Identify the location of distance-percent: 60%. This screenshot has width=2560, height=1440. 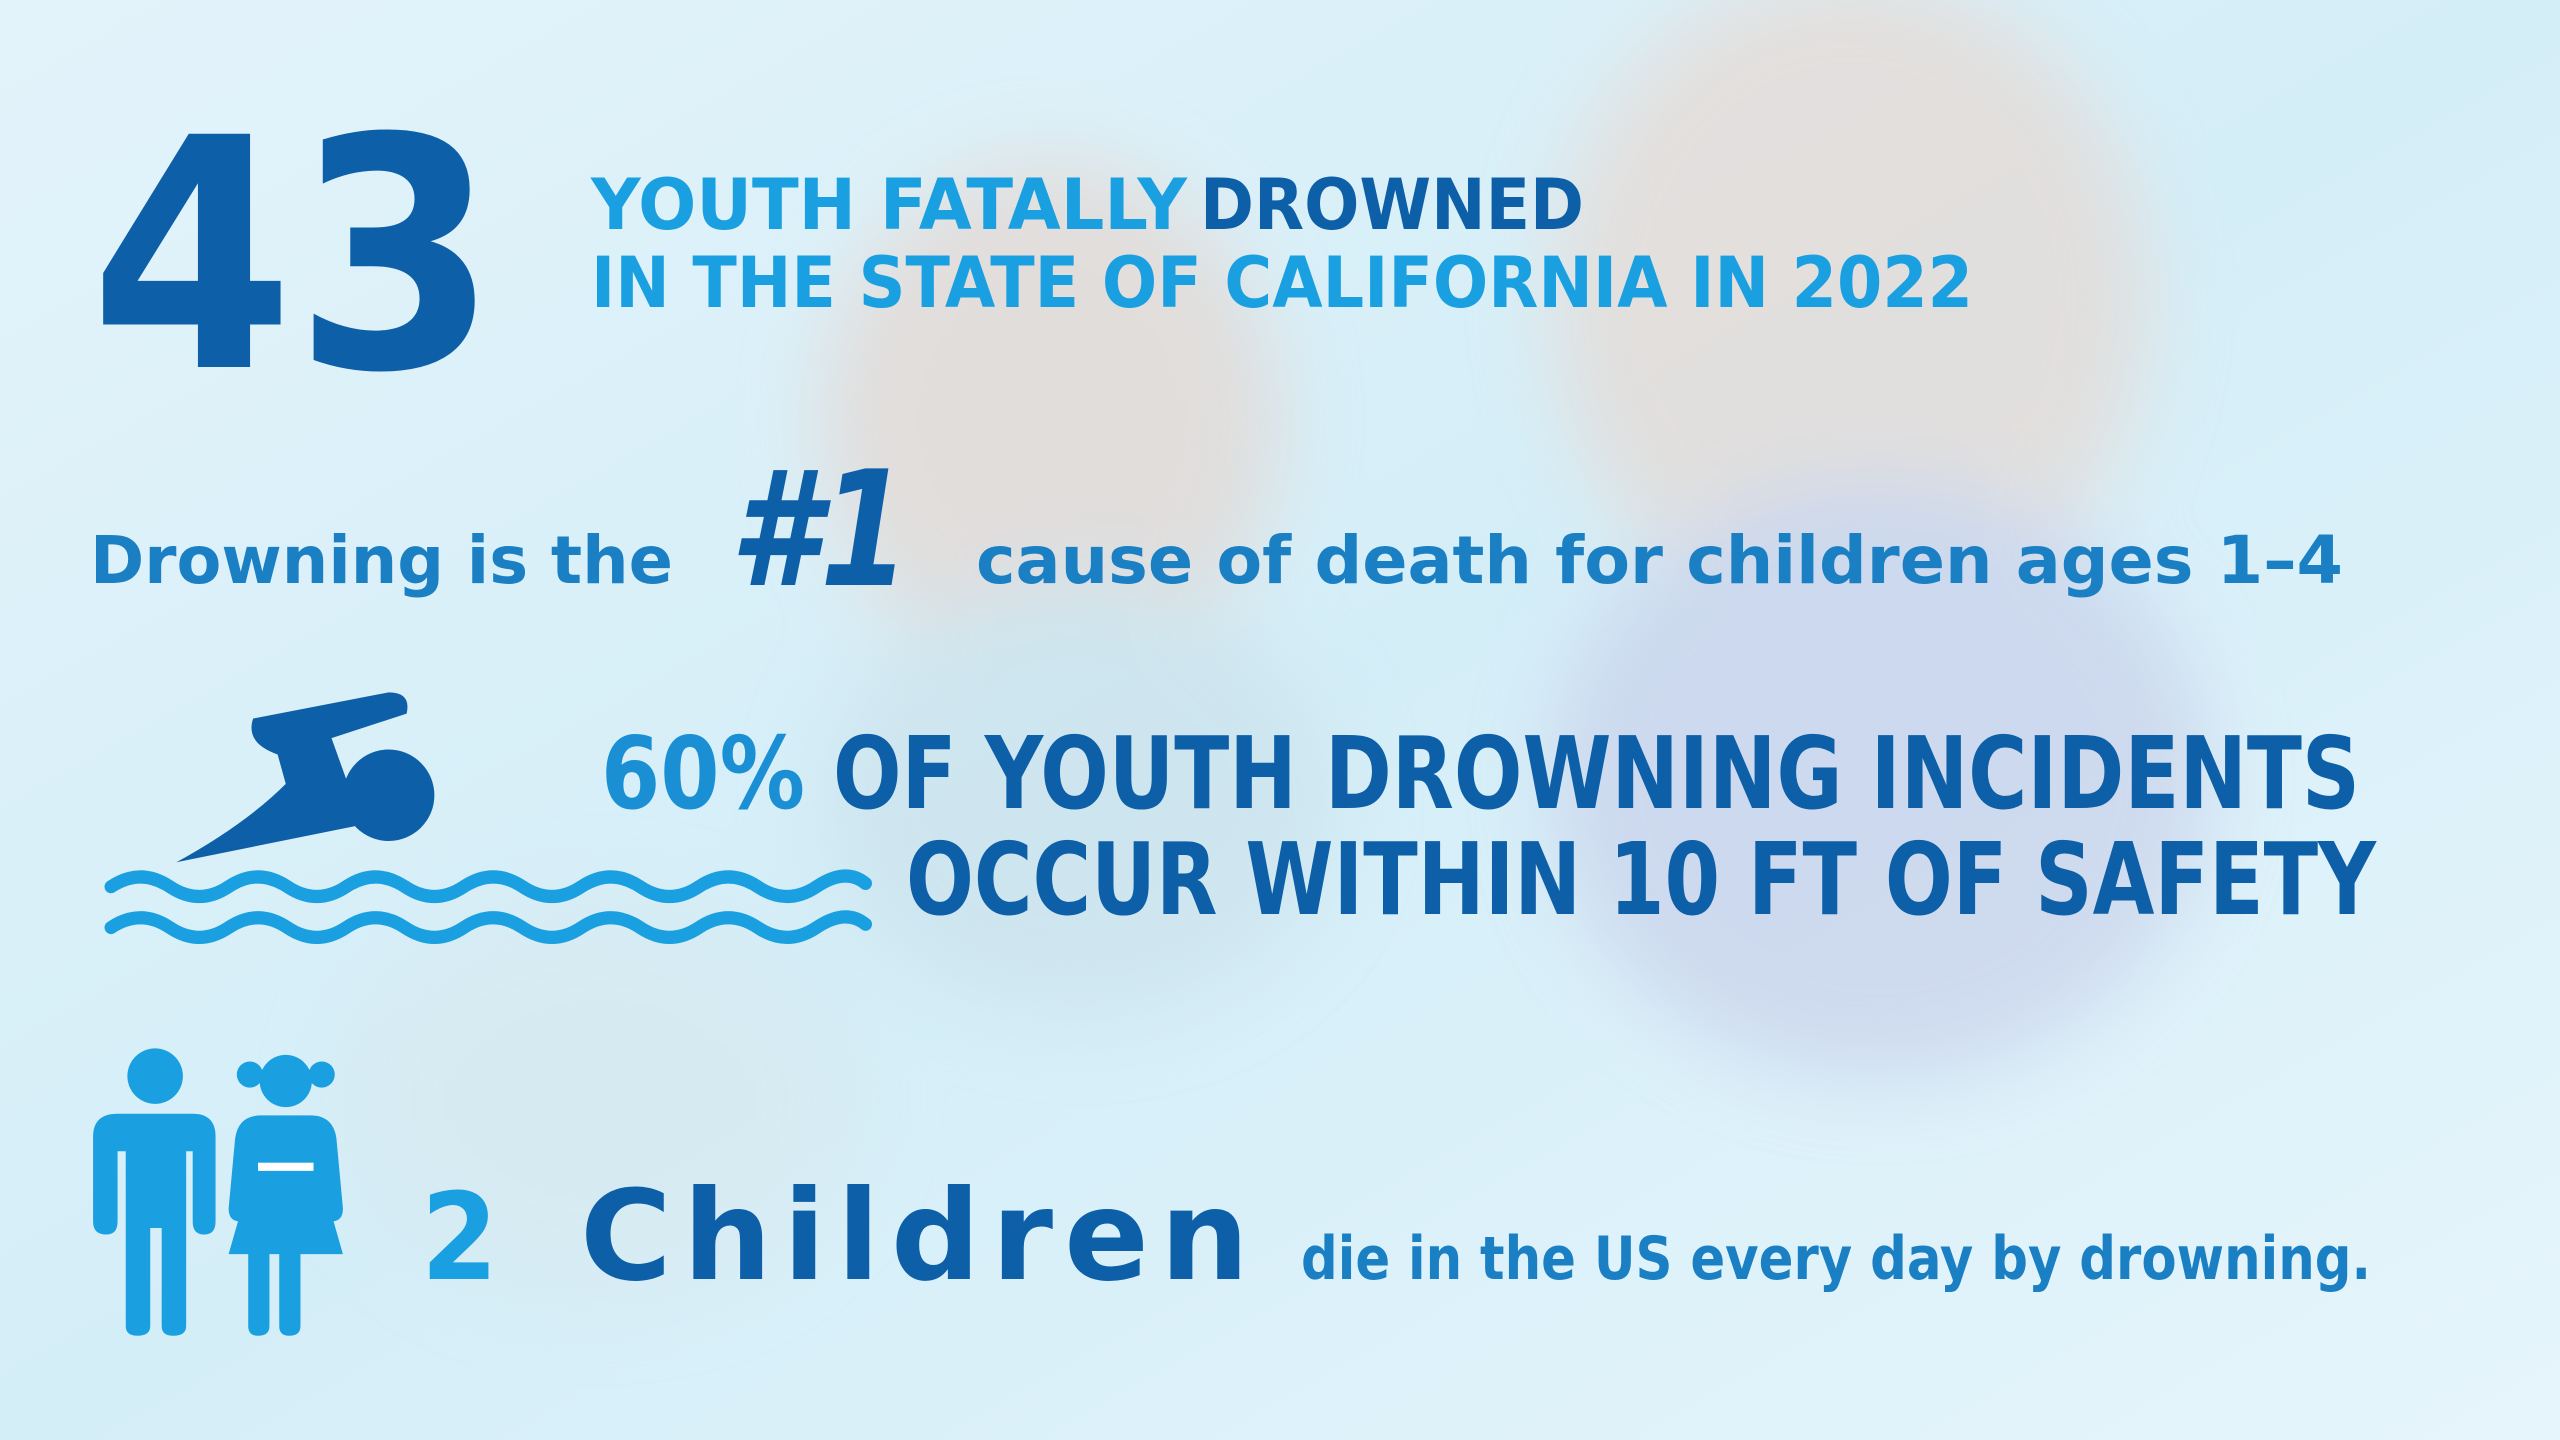
(703, 773).